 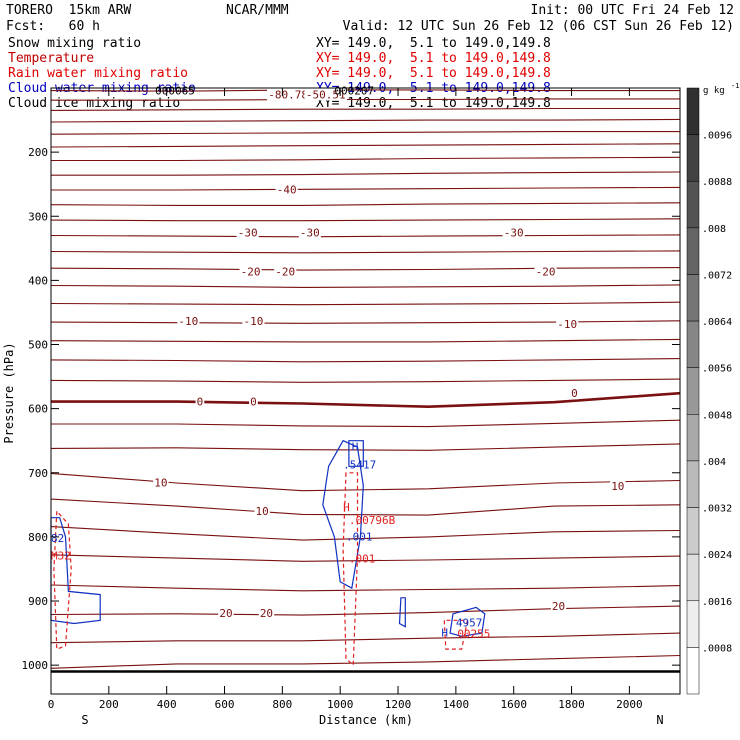 I want to click on legend-snow-xy: XY= 149.0, 5.1 to 149.0,149.8, so click(x=433, y=43).